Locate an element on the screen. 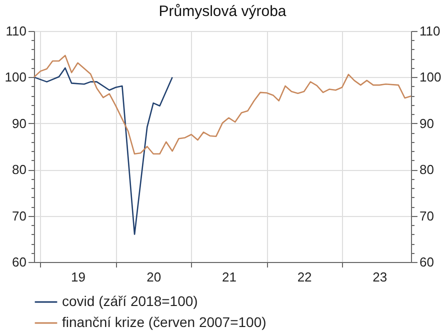  legend-label: covid (září 2018=100) is located at coordinates (130, 301).